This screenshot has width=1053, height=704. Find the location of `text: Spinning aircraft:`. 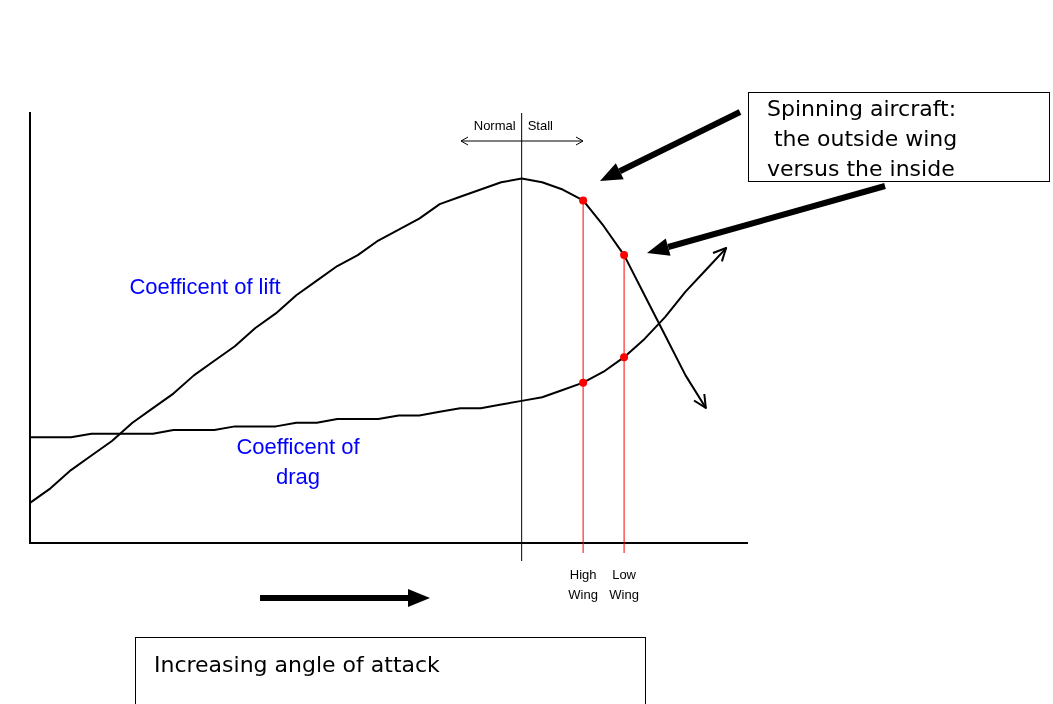

text: Spinning aircraft: is located at coordinates (862, 109).